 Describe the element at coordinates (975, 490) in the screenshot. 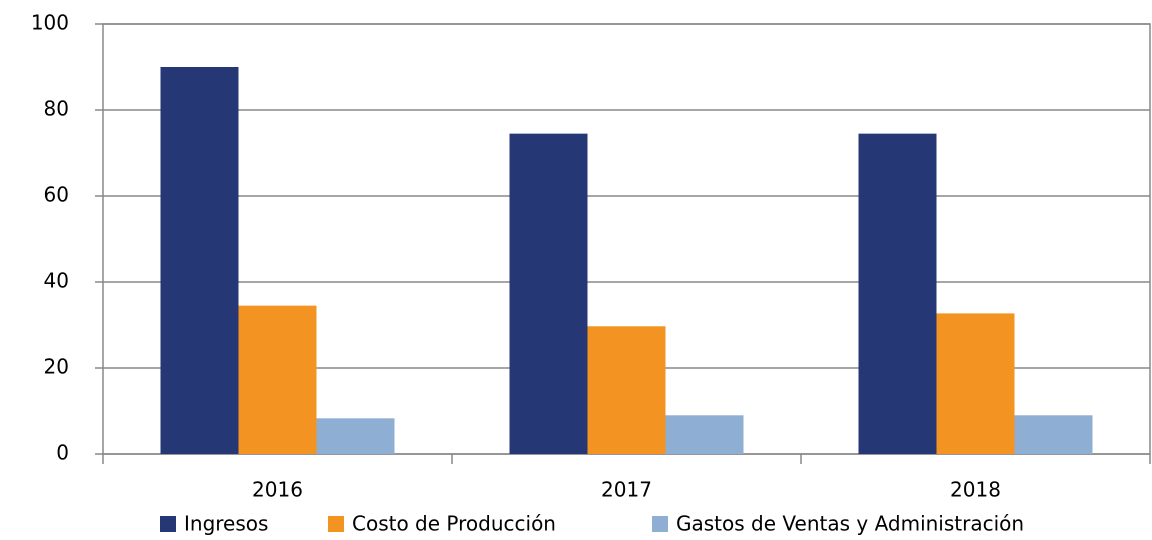

I see `x-tick-label: 2018` at that location.